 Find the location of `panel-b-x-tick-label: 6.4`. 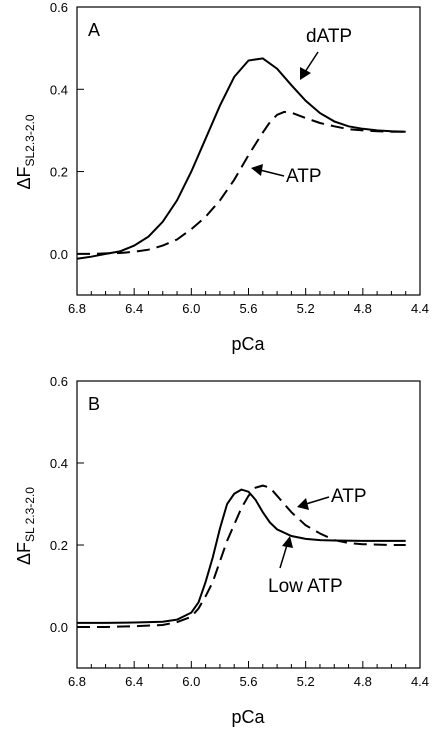

panel-b-x-tick-label: 6.4 is located at coordinates (134, 681).